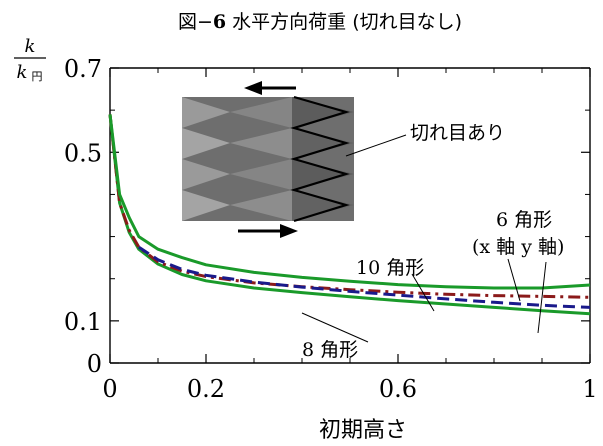  What do you see at coordinates (289, 231) in the screenshot?
I see `inset-arrow-bottom-head` at bounding box center [289, 231].